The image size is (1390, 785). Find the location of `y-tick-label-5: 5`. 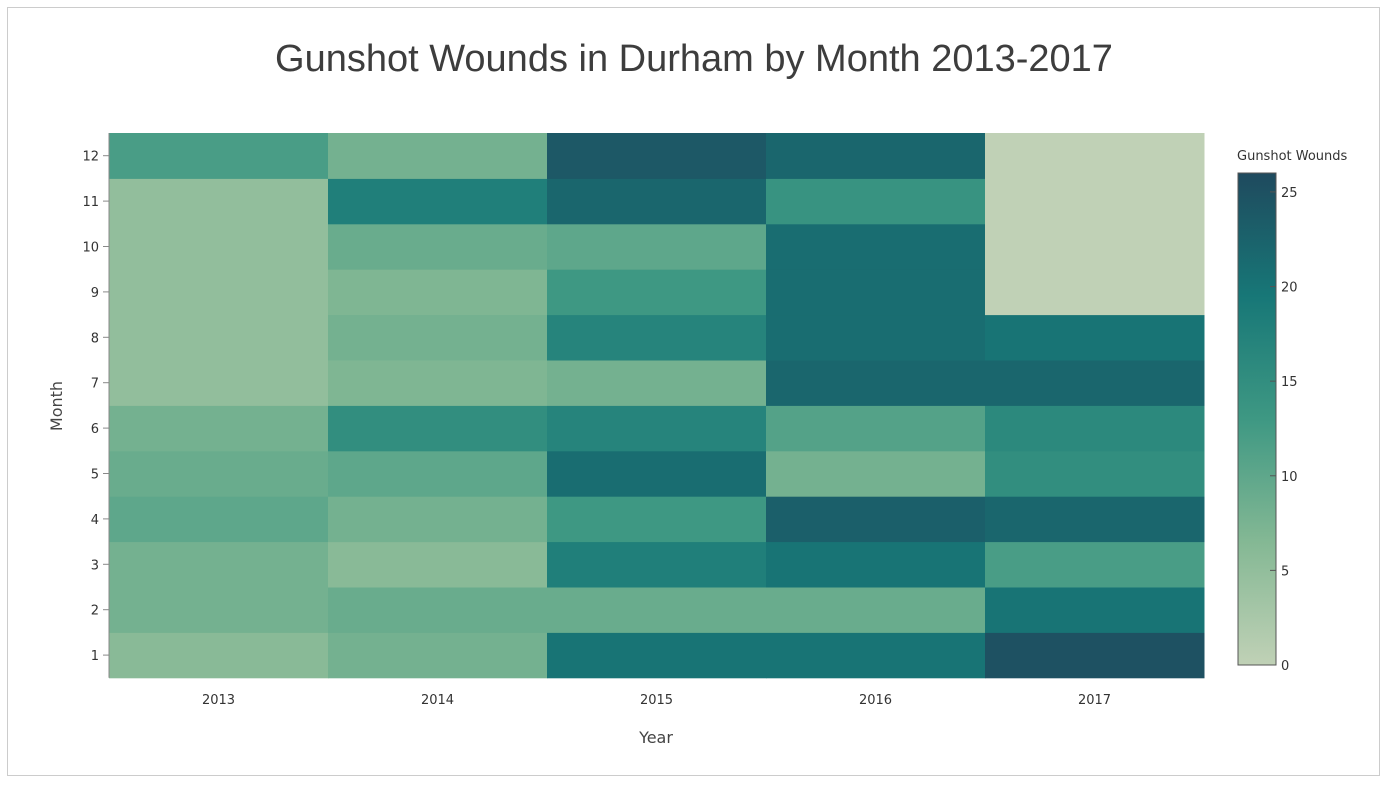

y-tick-label-5: 5 is located at coordinates (95, 475).